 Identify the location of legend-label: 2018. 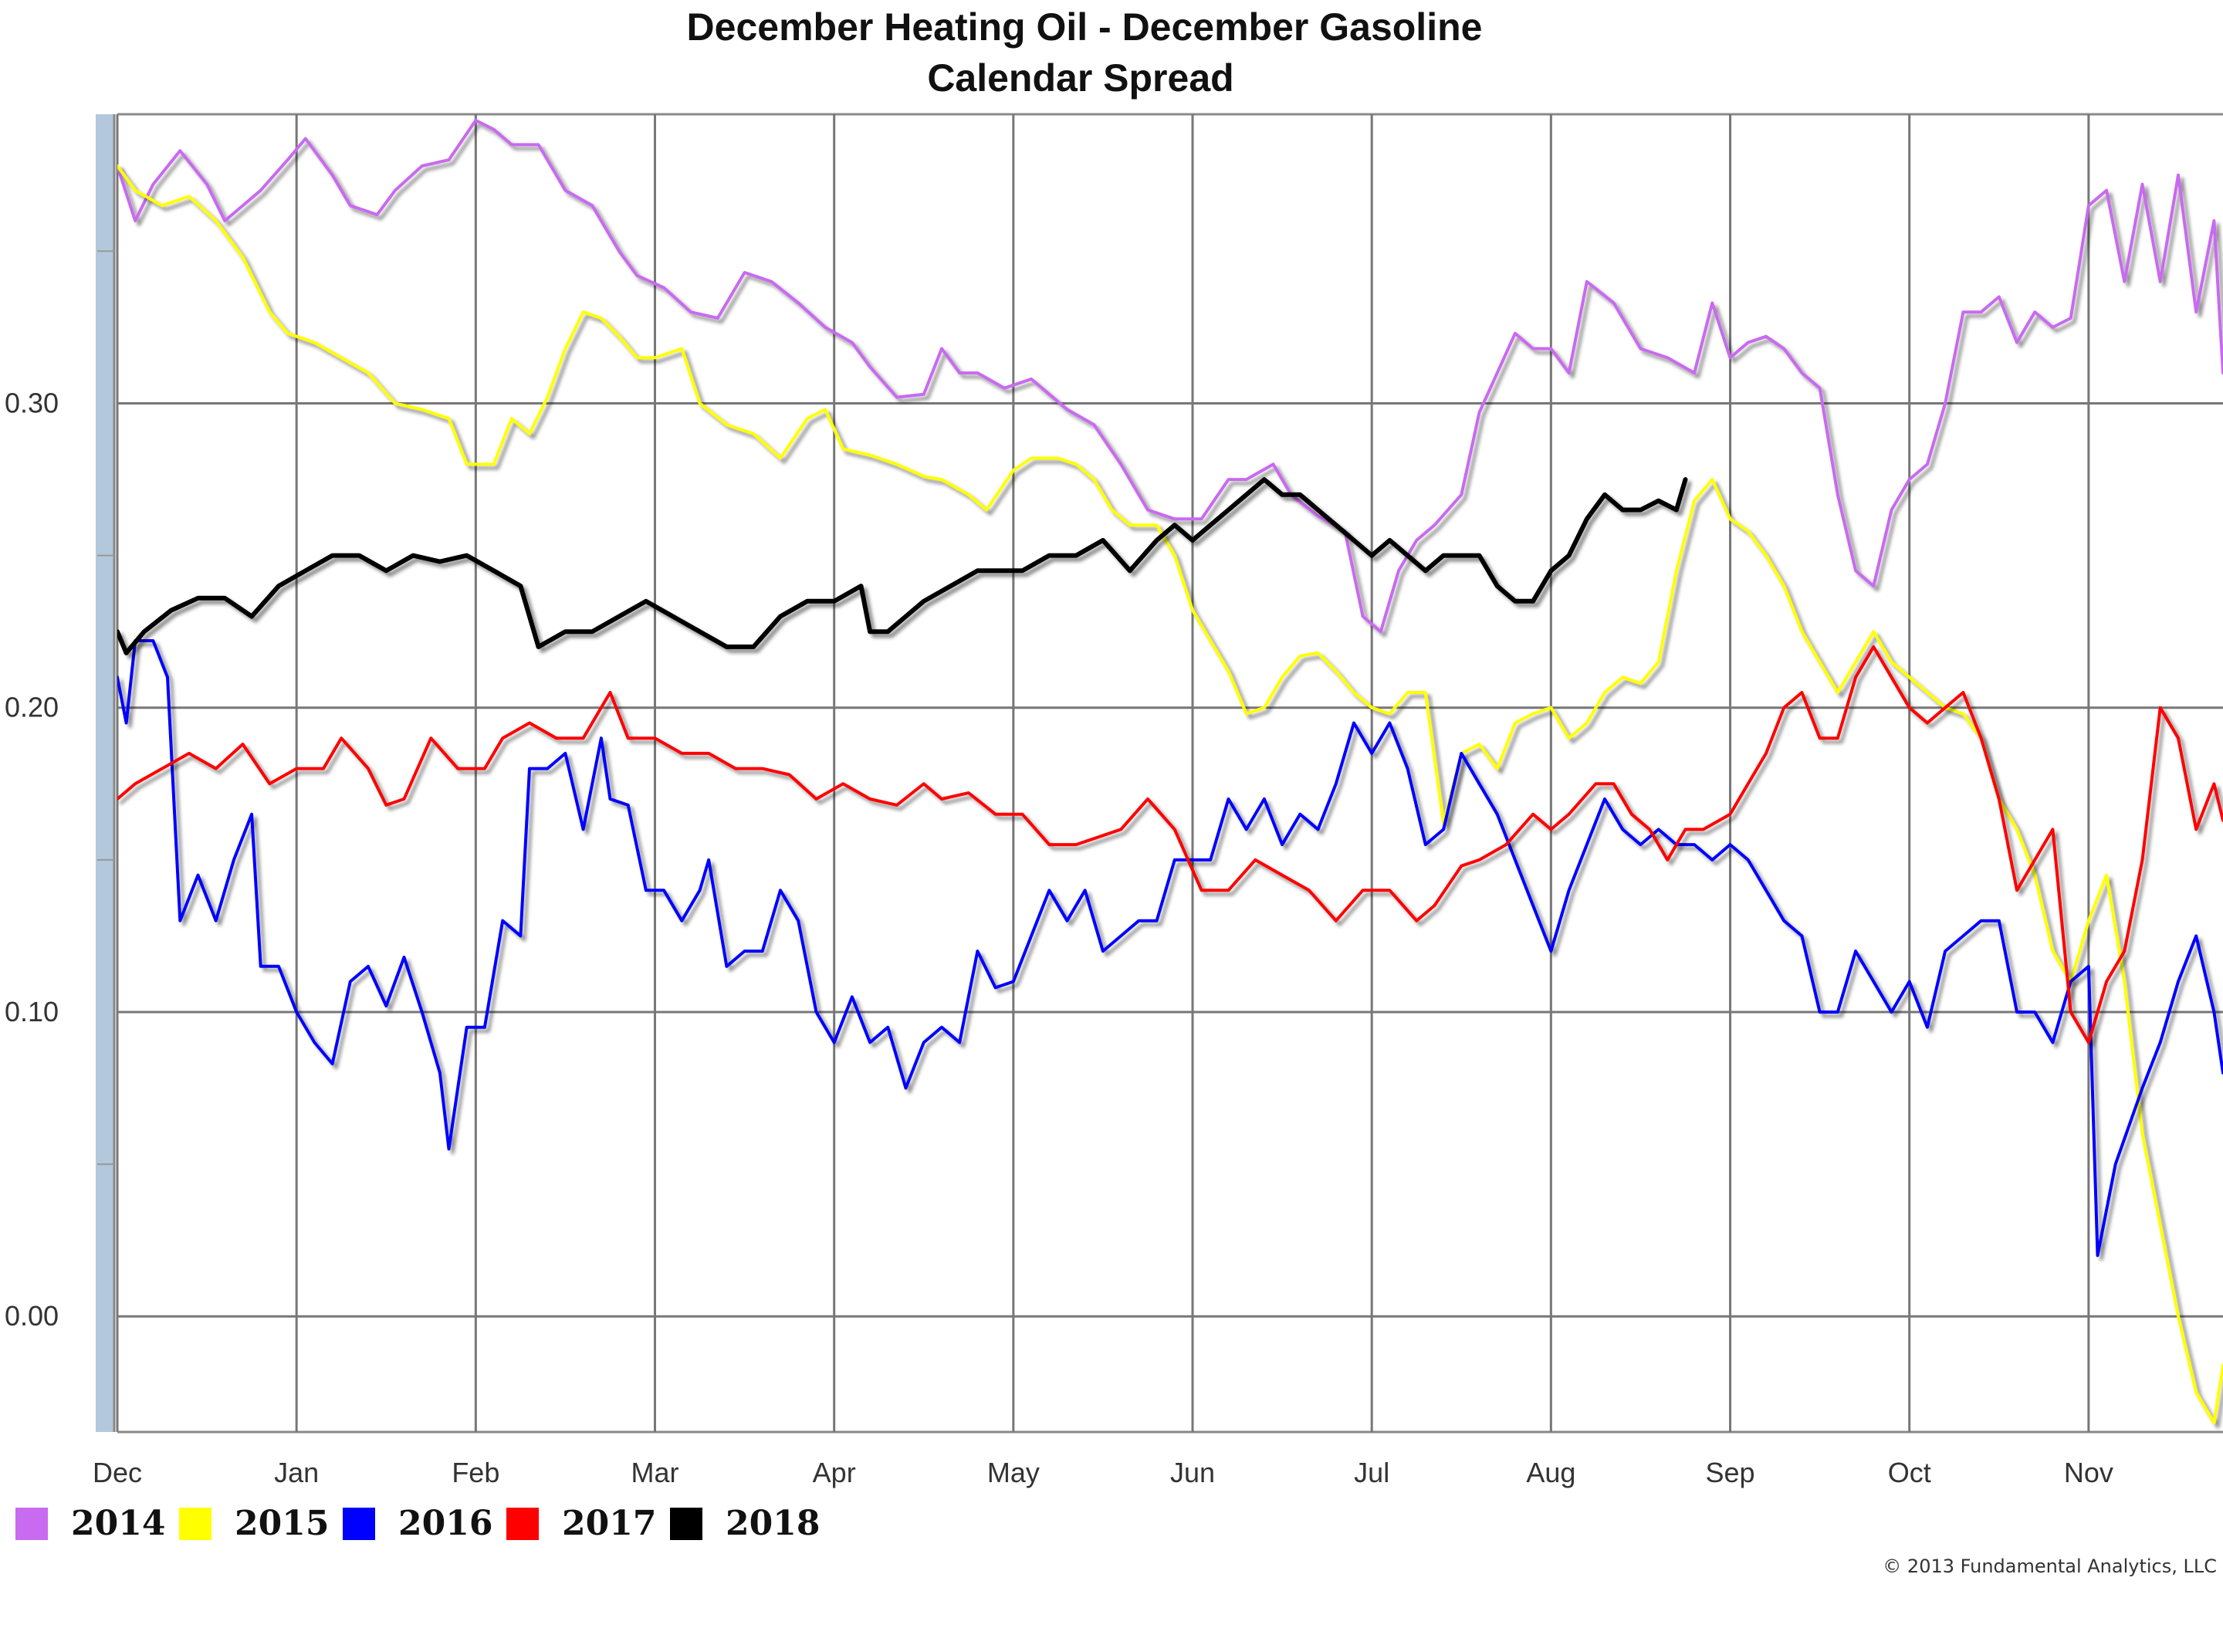
(773, 1523).